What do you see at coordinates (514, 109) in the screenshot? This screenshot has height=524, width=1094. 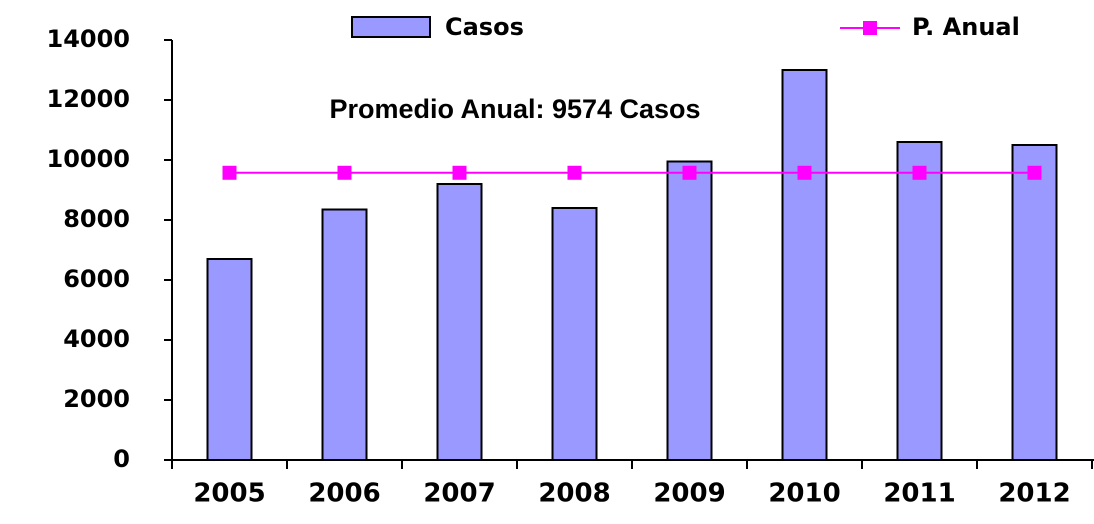 I see `annotation: Promedio Anual: 9574 Casos` at bounding box center [514, 109].